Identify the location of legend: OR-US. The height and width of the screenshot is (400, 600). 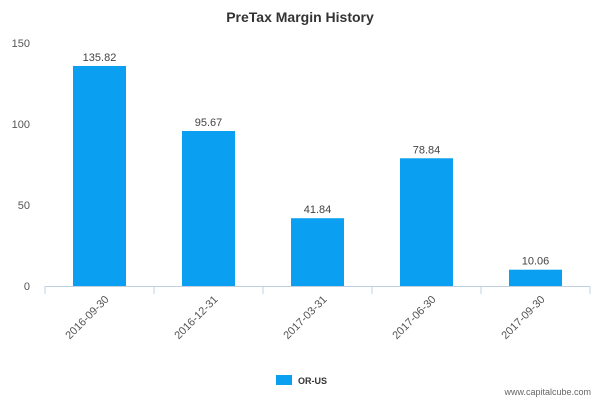
(301, 380).